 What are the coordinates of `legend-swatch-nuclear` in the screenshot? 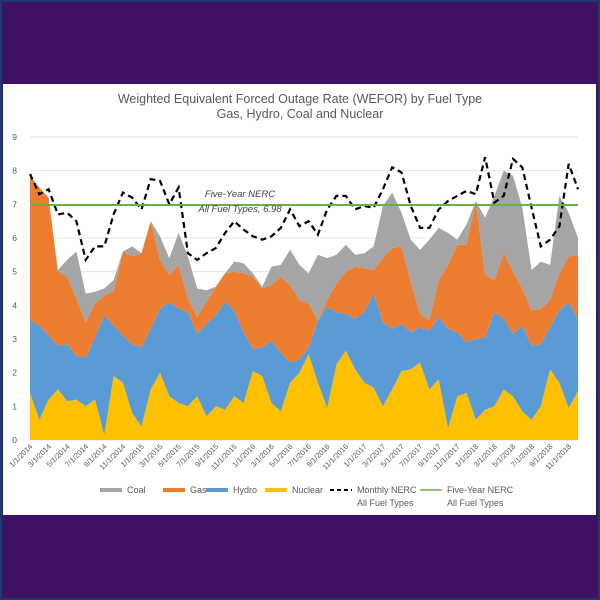 It's located at (276, 490).